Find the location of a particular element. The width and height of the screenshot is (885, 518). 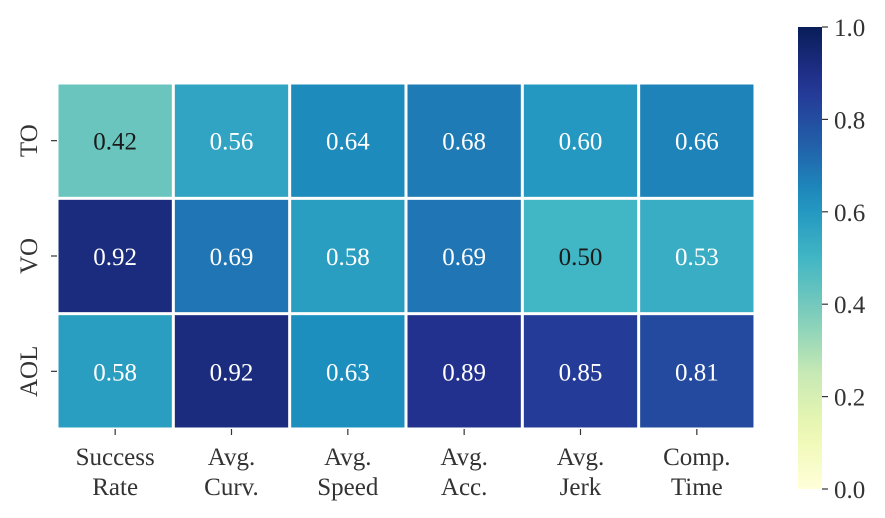

cell-value-label: 0.68 is located at coordinates (464, 142).